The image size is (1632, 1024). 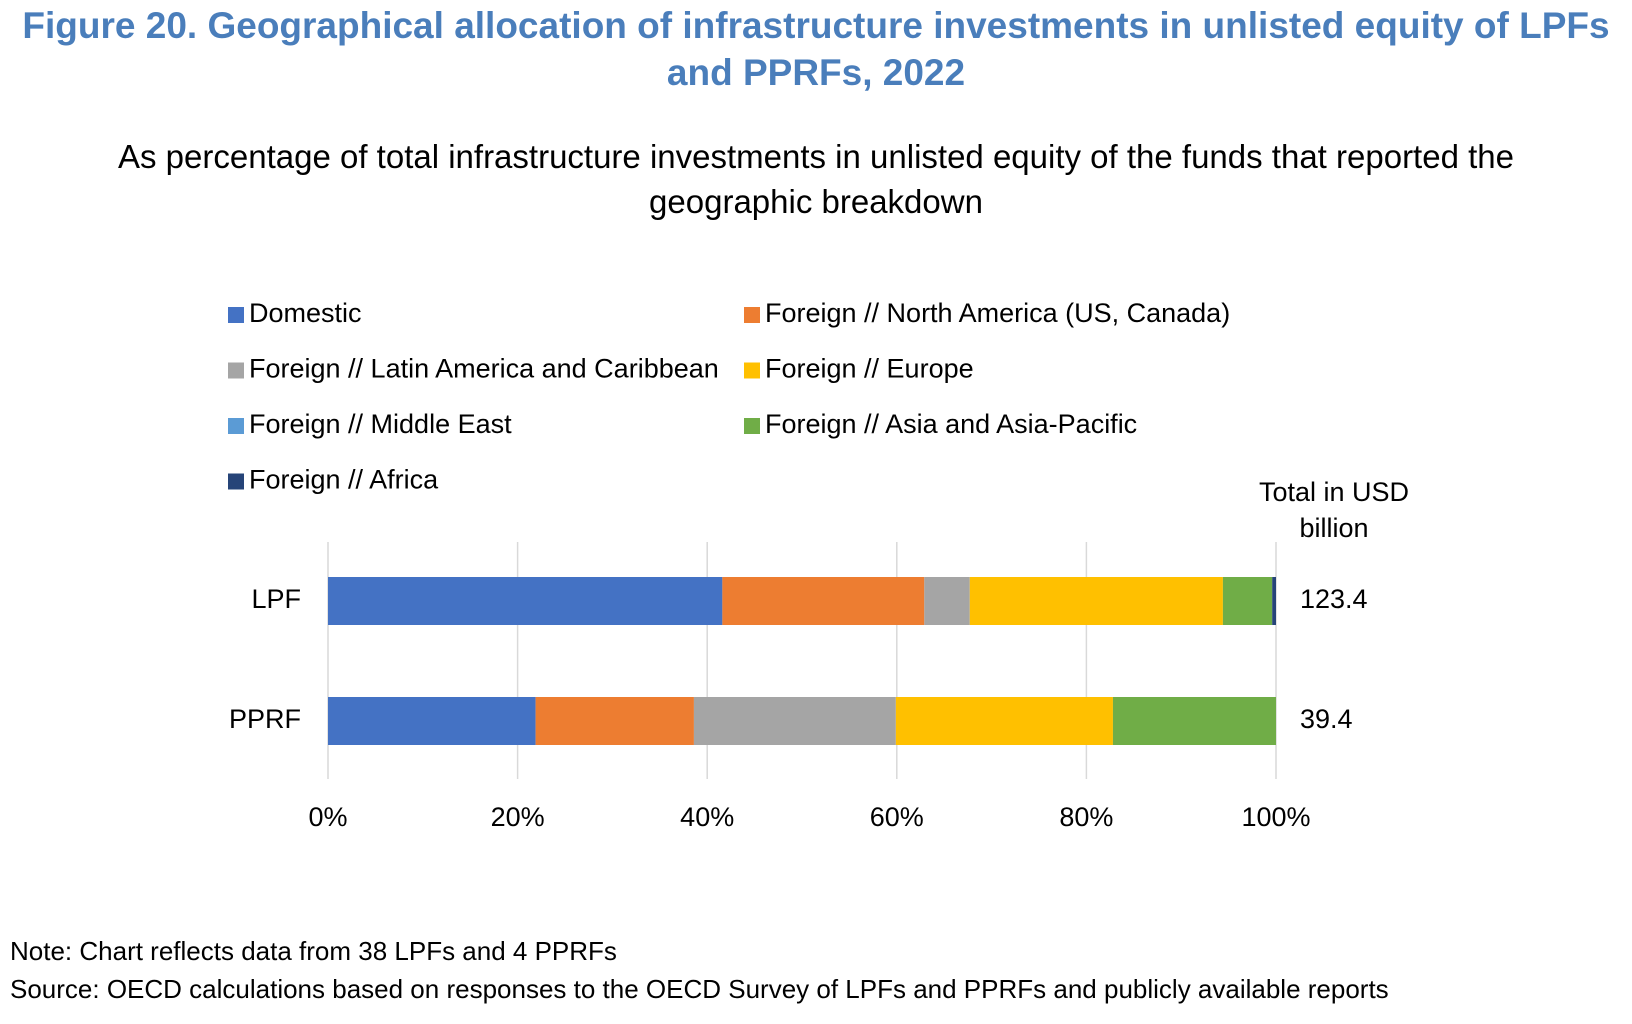 I want to click on total-label: 123.4, so click(x=1334, y=599).